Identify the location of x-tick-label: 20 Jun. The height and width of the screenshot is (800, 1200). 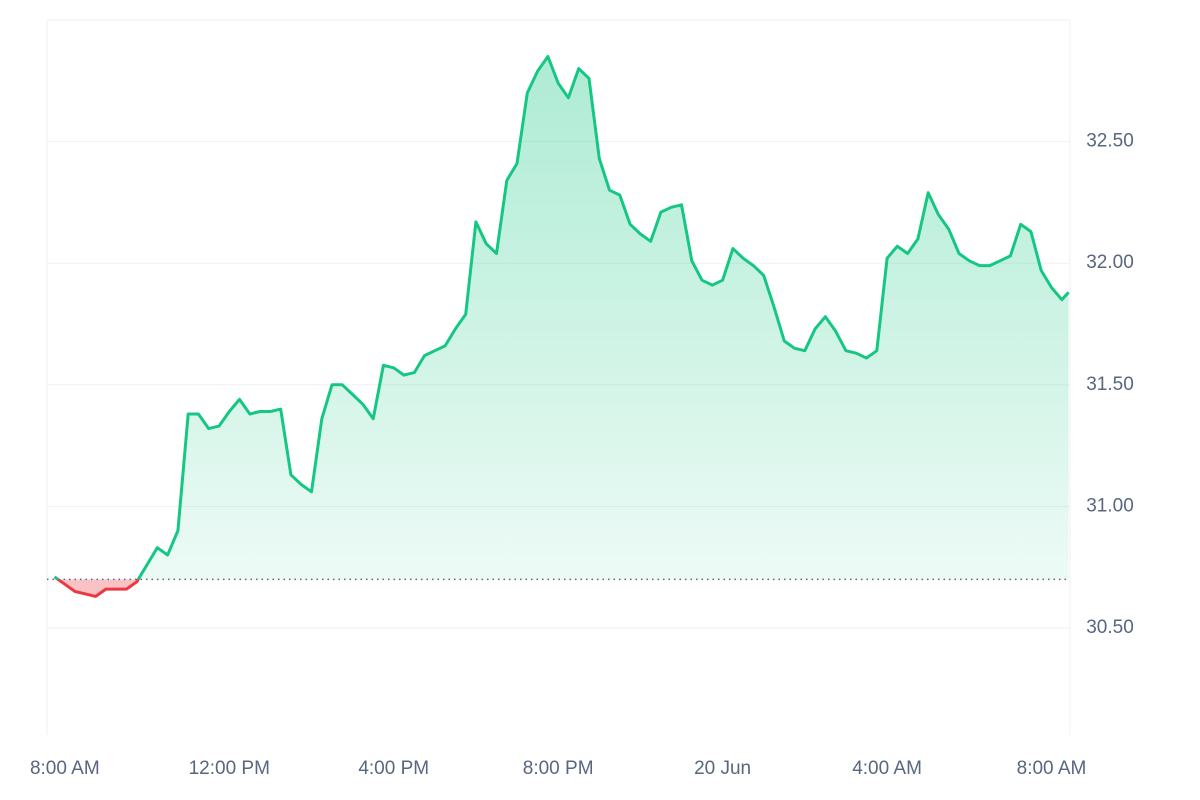
(722, 768).